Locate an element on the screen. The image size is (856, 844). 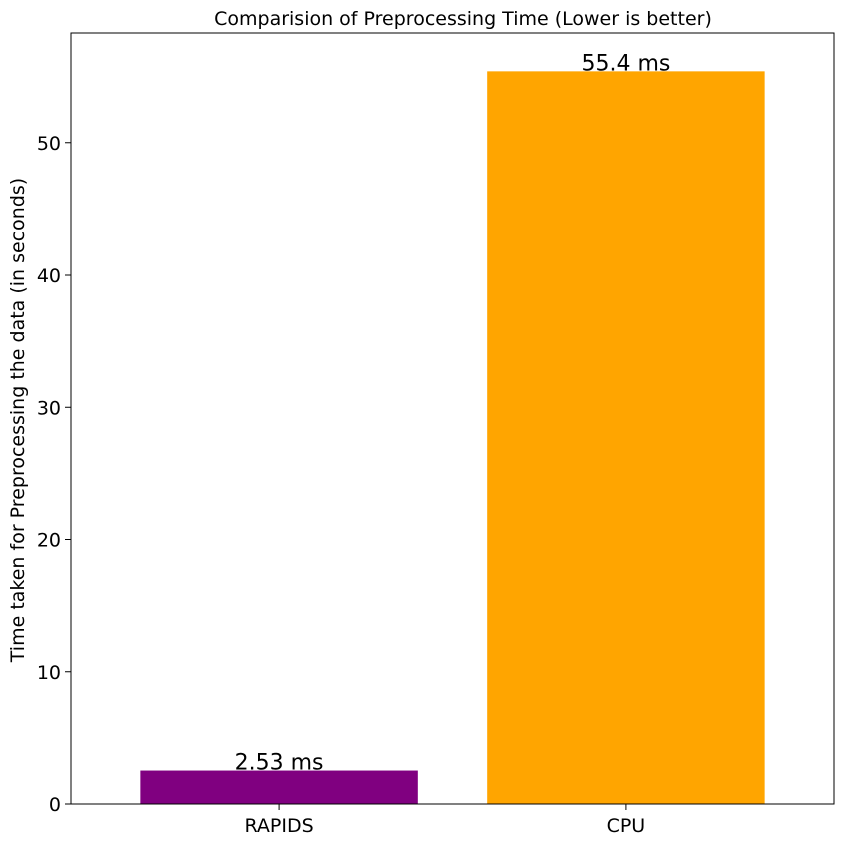
x-tick-label: CPU is located at coordinates (626, 826).